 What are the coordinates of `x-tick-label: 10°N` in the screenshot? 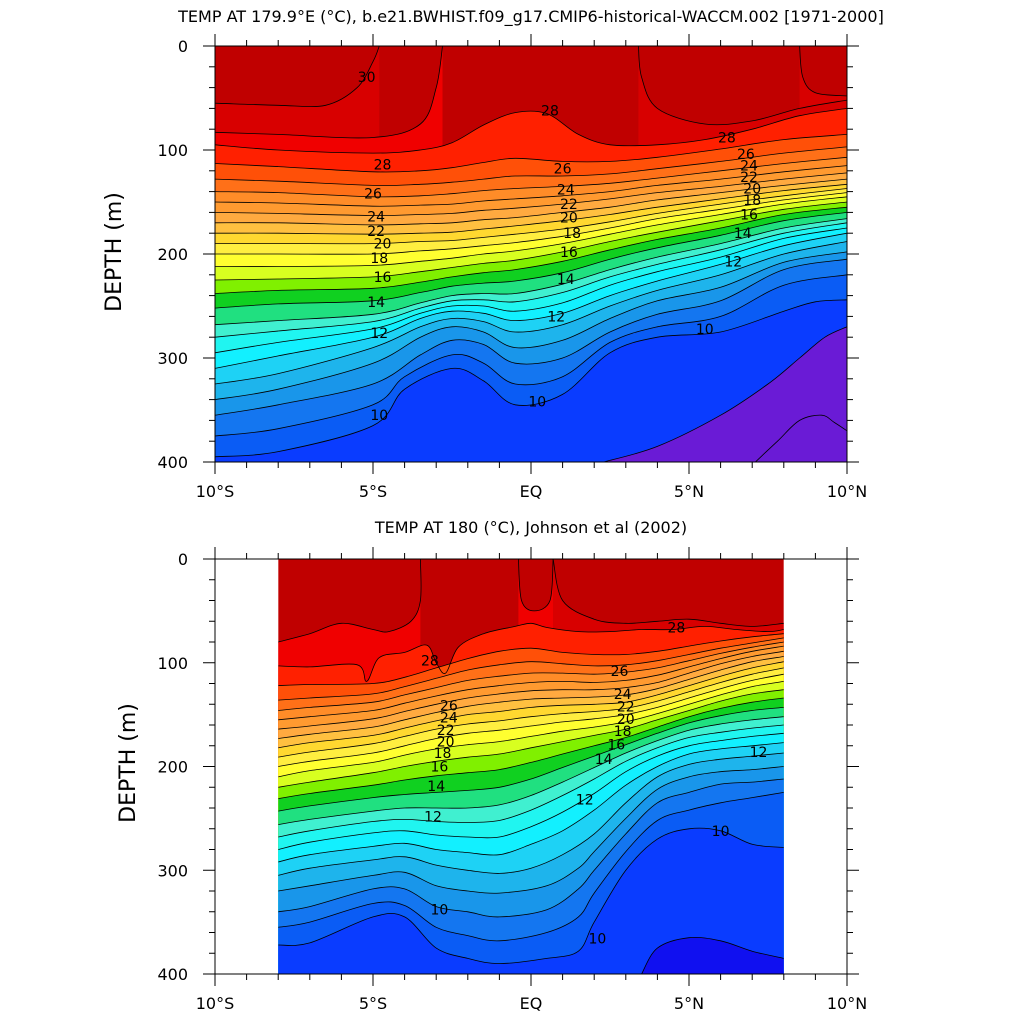 It's located at (847, 491).